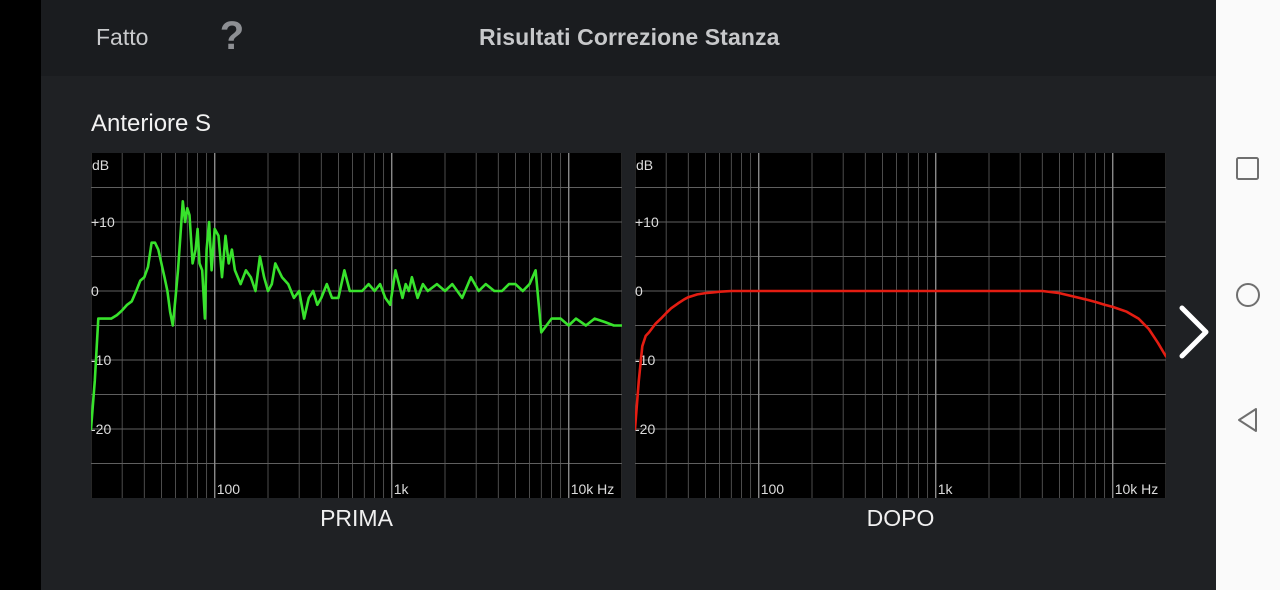  What do you see at coordinates (593, 489) in the screenshot?
I see `before-chart-x-tick-label: 10k Hz` at bounding box center [593, 489].